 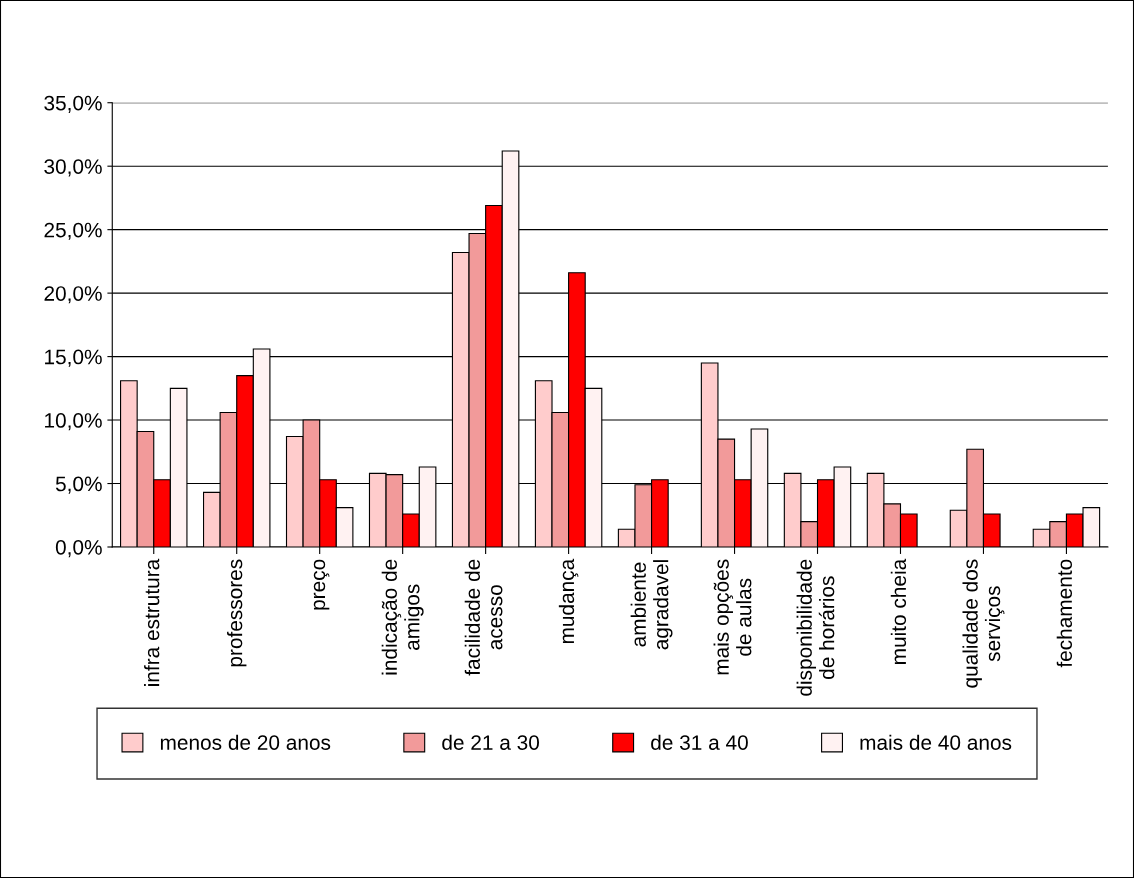 I want to click on x-tick-label: facilidade de acesso, so click(x=483, y=617).